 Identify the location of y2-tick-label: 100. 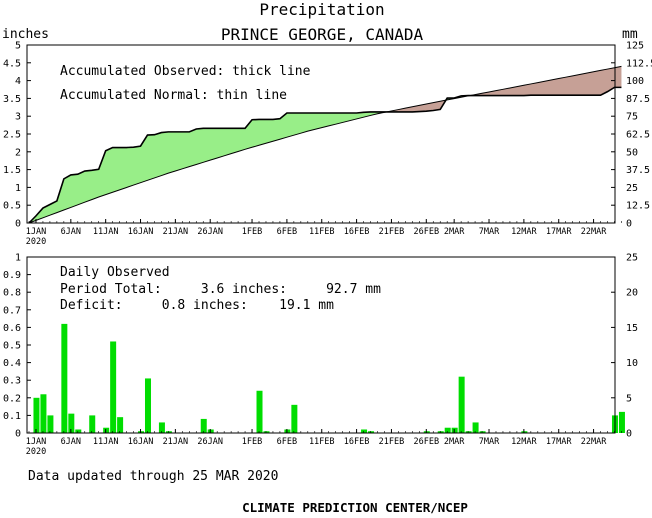
(635, 81).